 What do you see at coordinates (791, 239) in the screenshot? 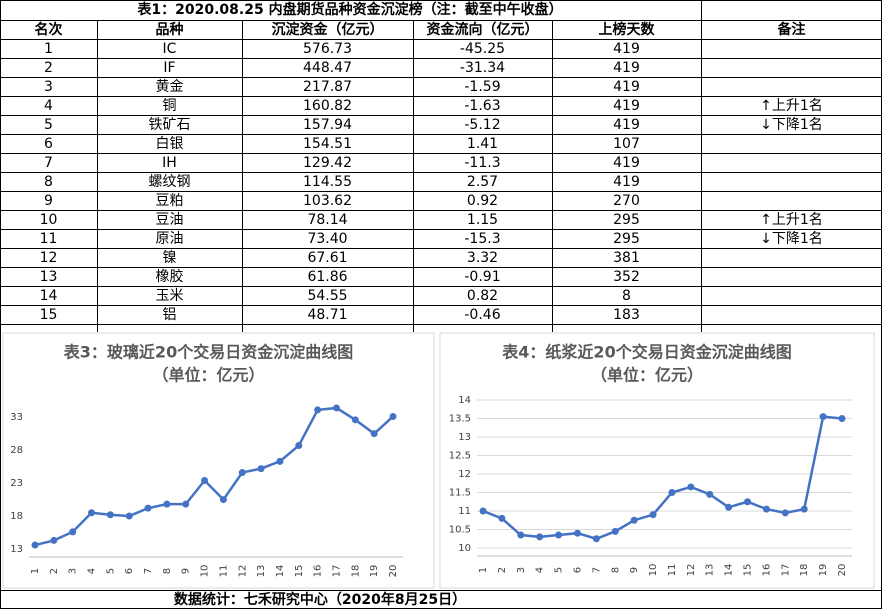
I see `table-cell: ↓下降1名` at bounding box center [791, 239].